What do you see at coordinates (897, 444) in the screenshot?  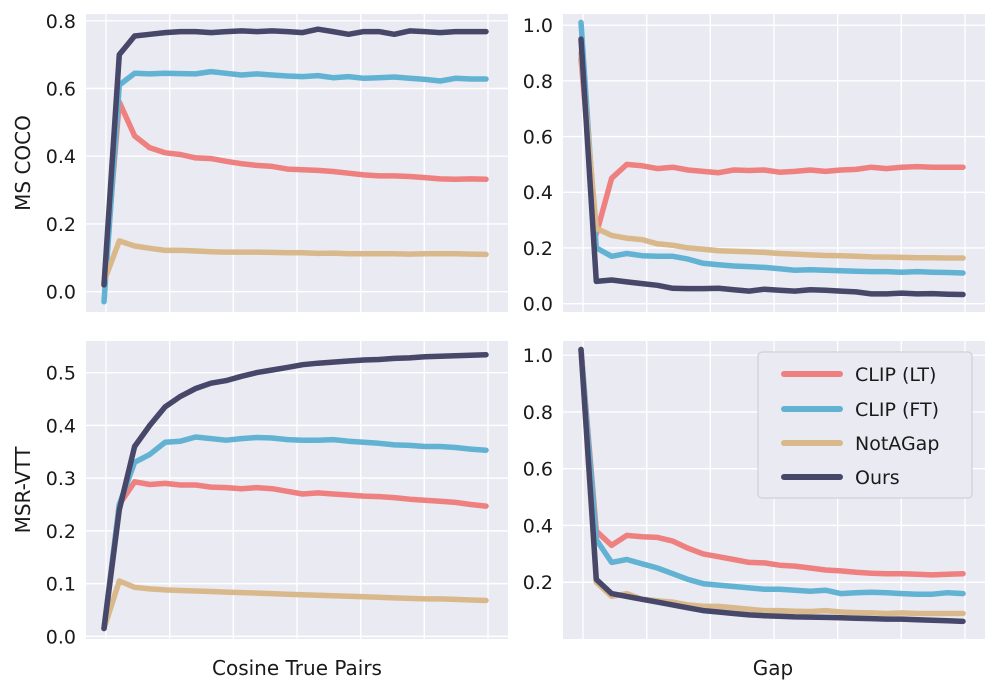 I see `legend-label-notagap: NotAGap` at bounding box center [897, 444].